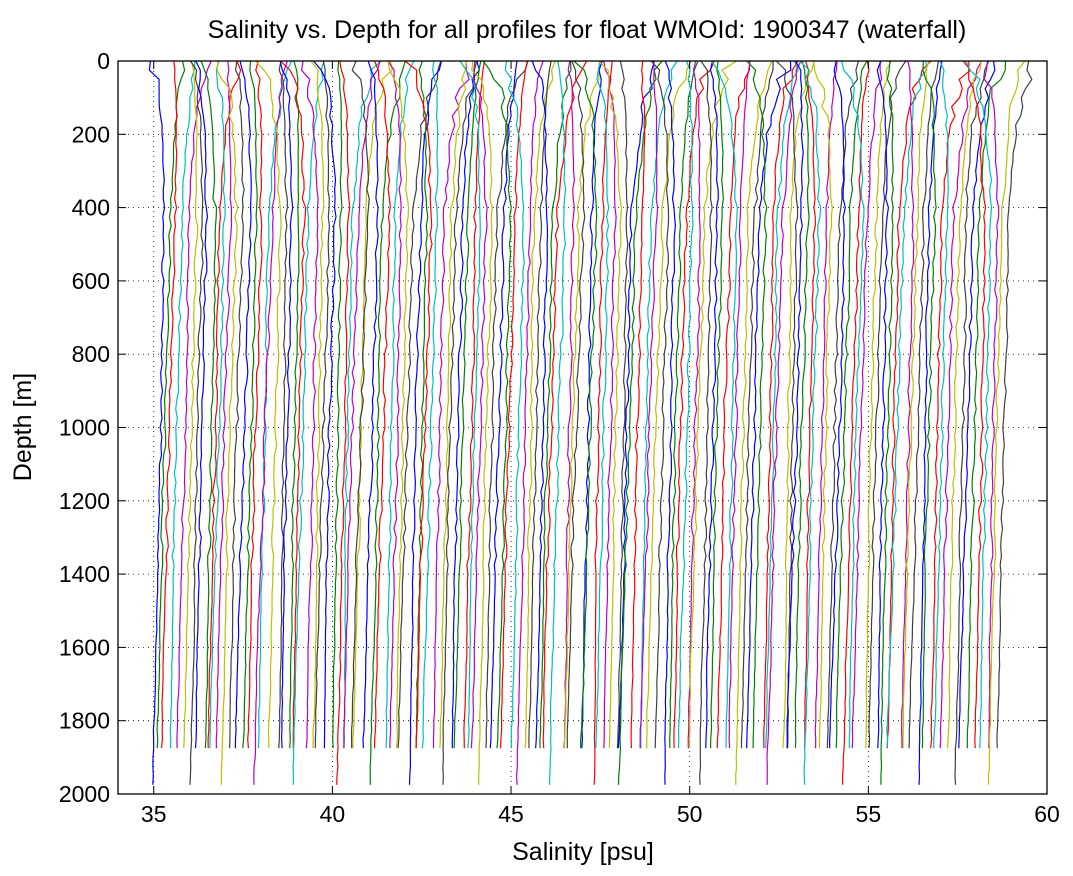  What do you see at coordinates (869, 814) in the screenshot?
I see `x-tick-label: 55` at bounding box center [869, 814].